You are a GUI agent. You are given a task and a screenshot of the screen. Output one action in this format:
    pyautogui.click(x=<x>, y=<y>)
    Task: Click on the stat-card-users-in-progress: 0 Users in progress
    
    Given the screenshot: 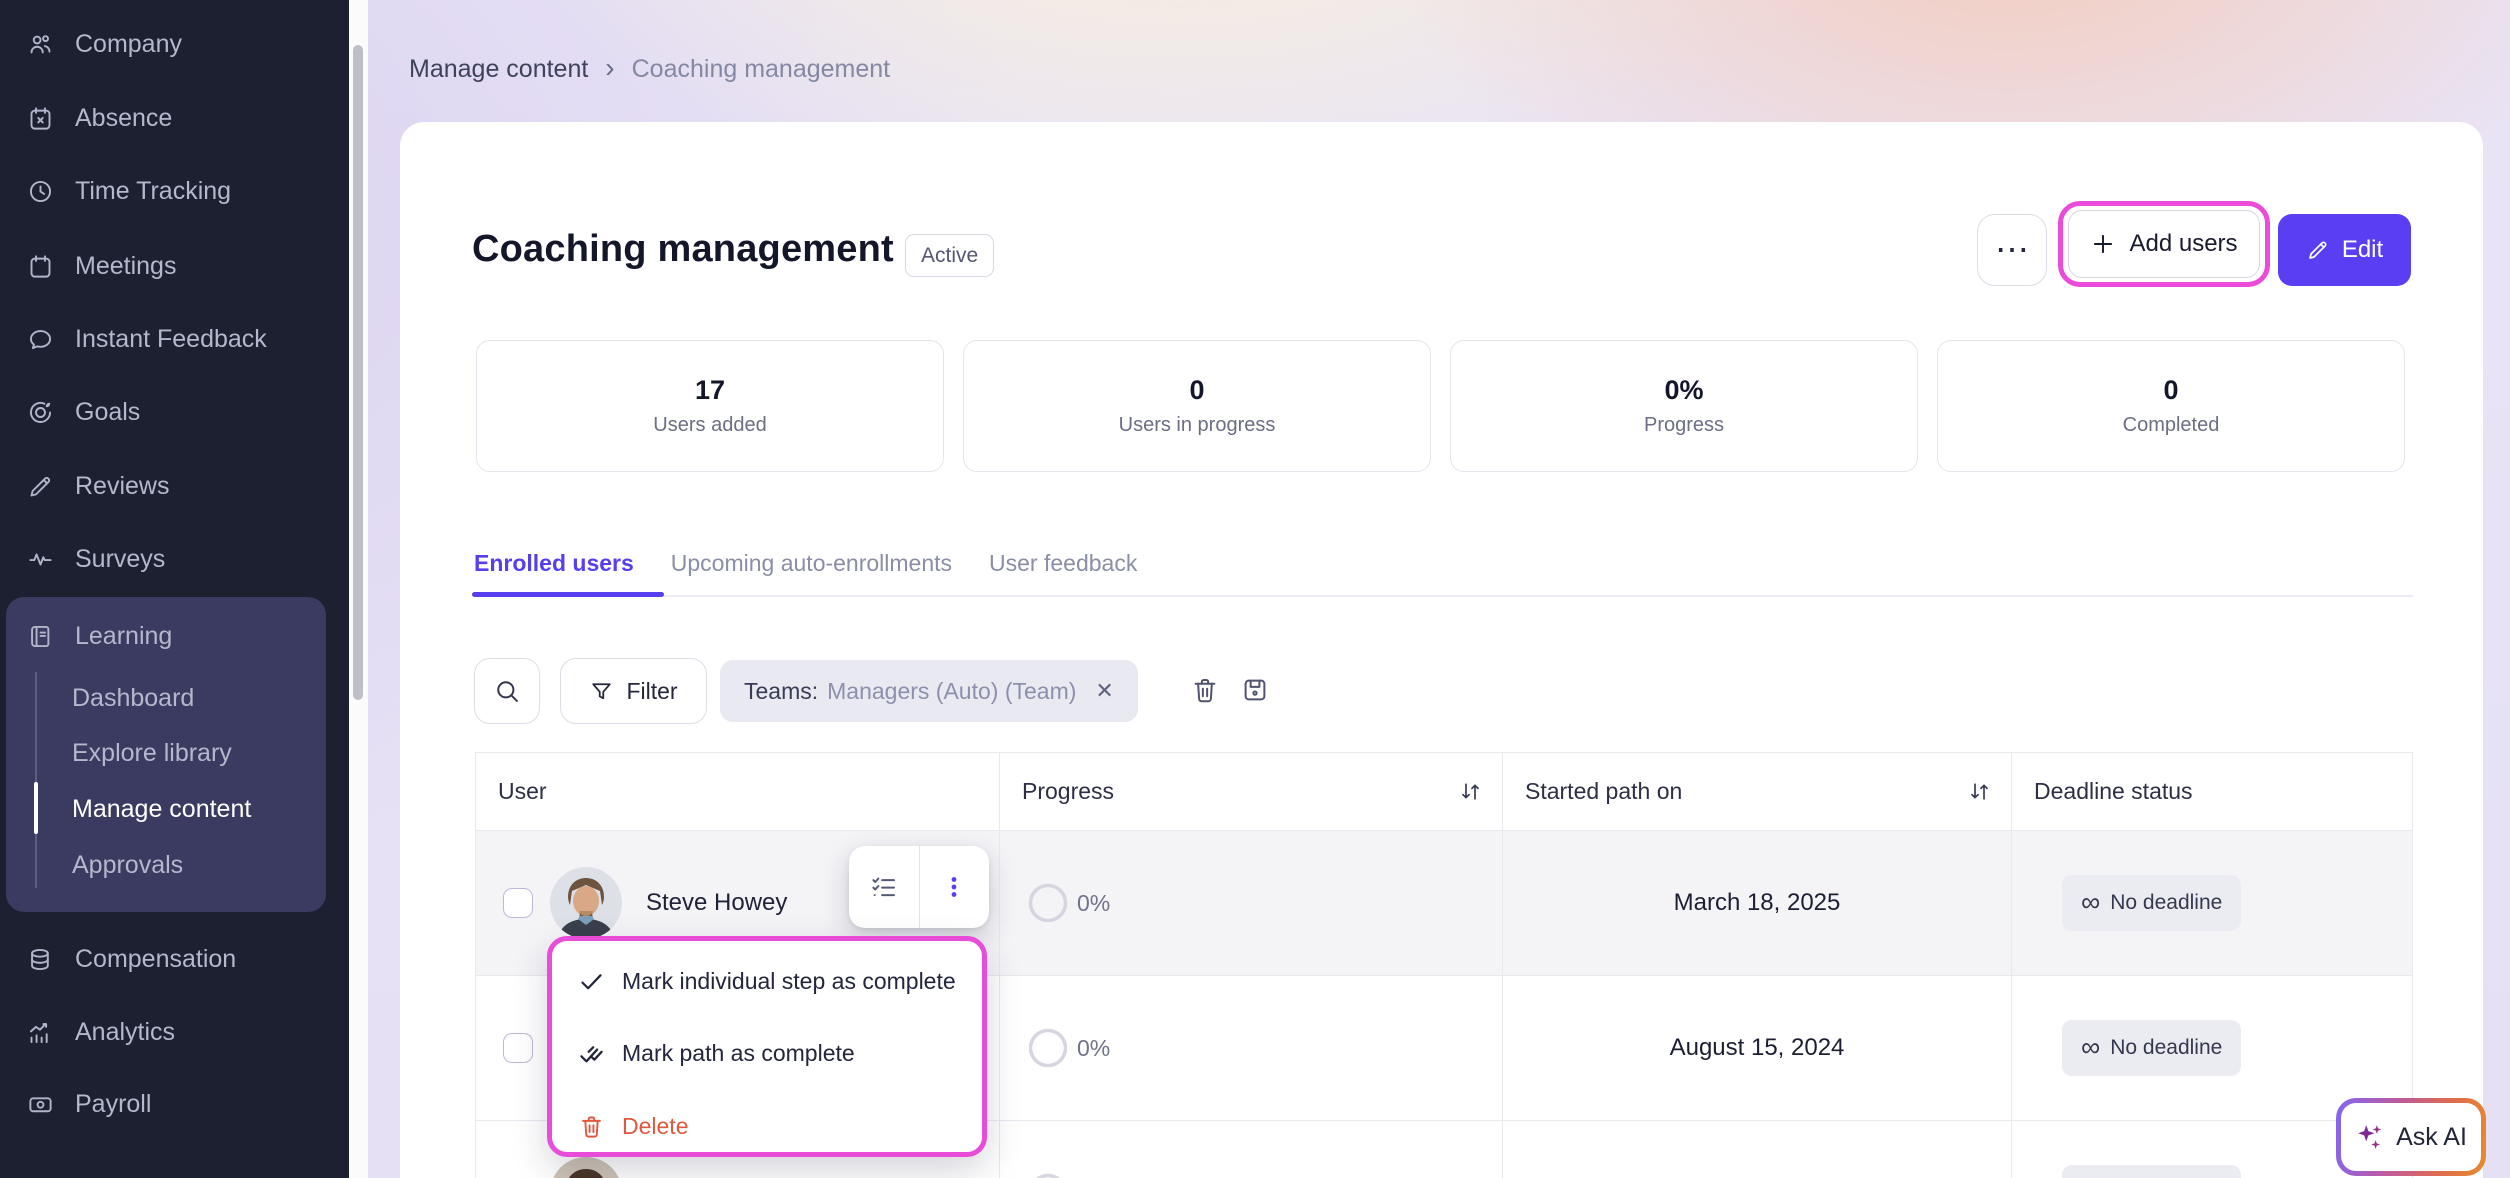 What is the action you would take?
    pyautogui.click(x=1197, y=406)
    